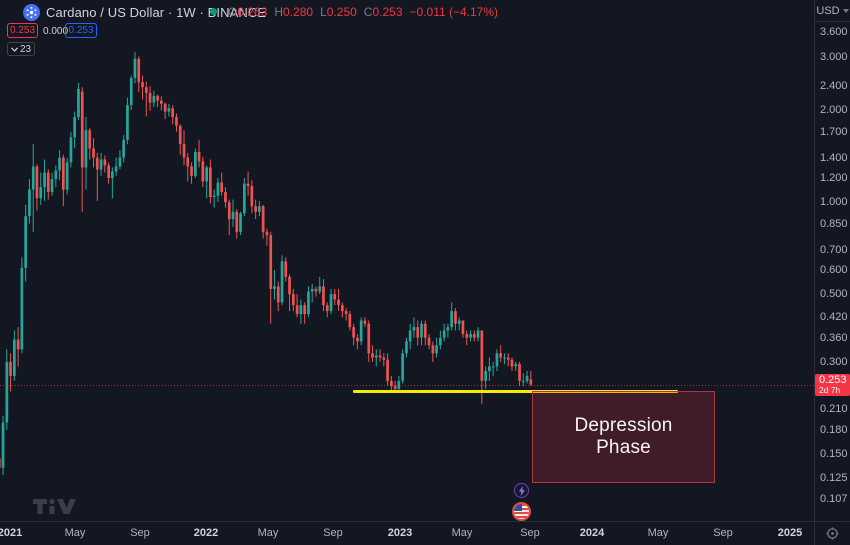 The image size is (850, 545). Describe the element at coordinates (233, 12) in the screenshot. I see `open-label: O` at that location.